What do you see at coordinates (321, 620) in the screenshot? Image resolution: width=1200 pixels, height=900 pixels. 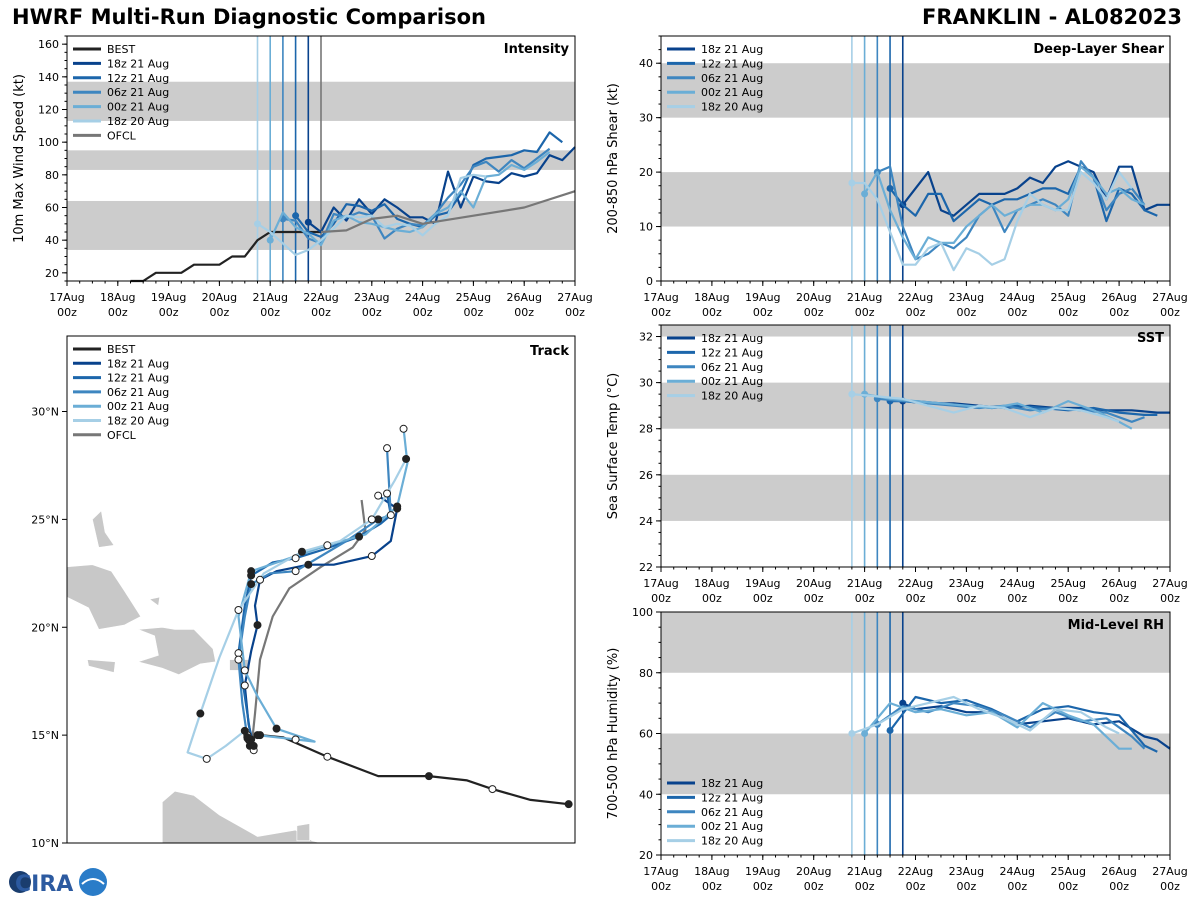 I see `track-18z-21-aug` at bounding box center [321, 620].